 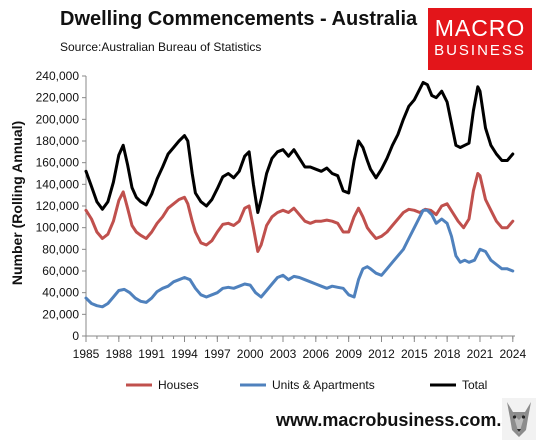 I want to click on series-line-houses, so click(x=299, y=212).